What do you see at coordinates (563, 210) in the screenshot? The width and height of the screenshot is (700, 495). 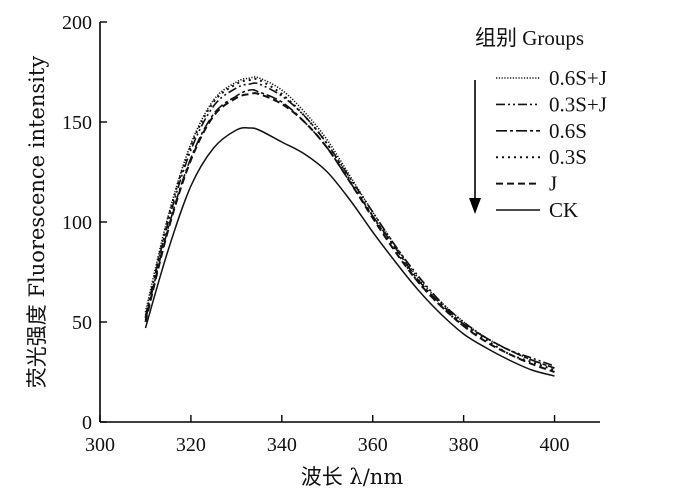 I see `legend-label: CK` at bounding box center [563, 210].